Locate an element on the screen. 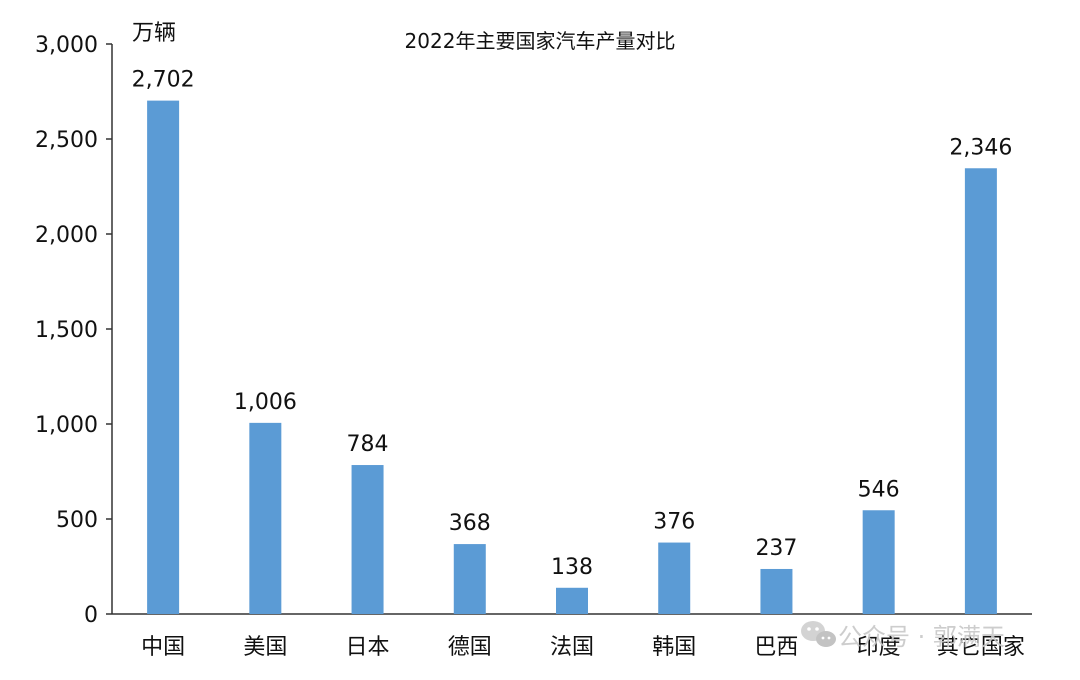 Image resolution: width=1080 pixels, height=680 pixels. category-label: 德国 is located at coordinates (470, 647).